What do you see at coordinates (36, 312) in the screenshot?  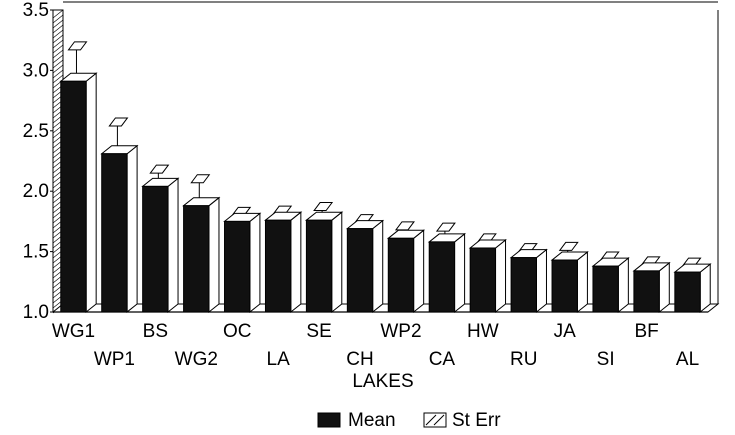 I see `y-tick-label: 1.0` at bounding box center [36, 312].